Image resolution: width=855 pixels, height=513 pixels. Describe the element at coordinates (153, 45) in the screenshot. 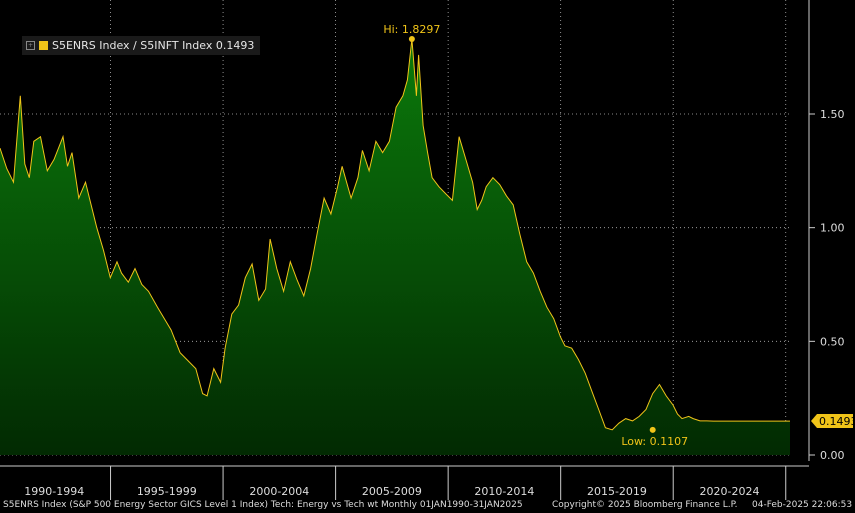

I see `legend-label: S5ENRS Index / S5INFT Index 0.1493` at that location.